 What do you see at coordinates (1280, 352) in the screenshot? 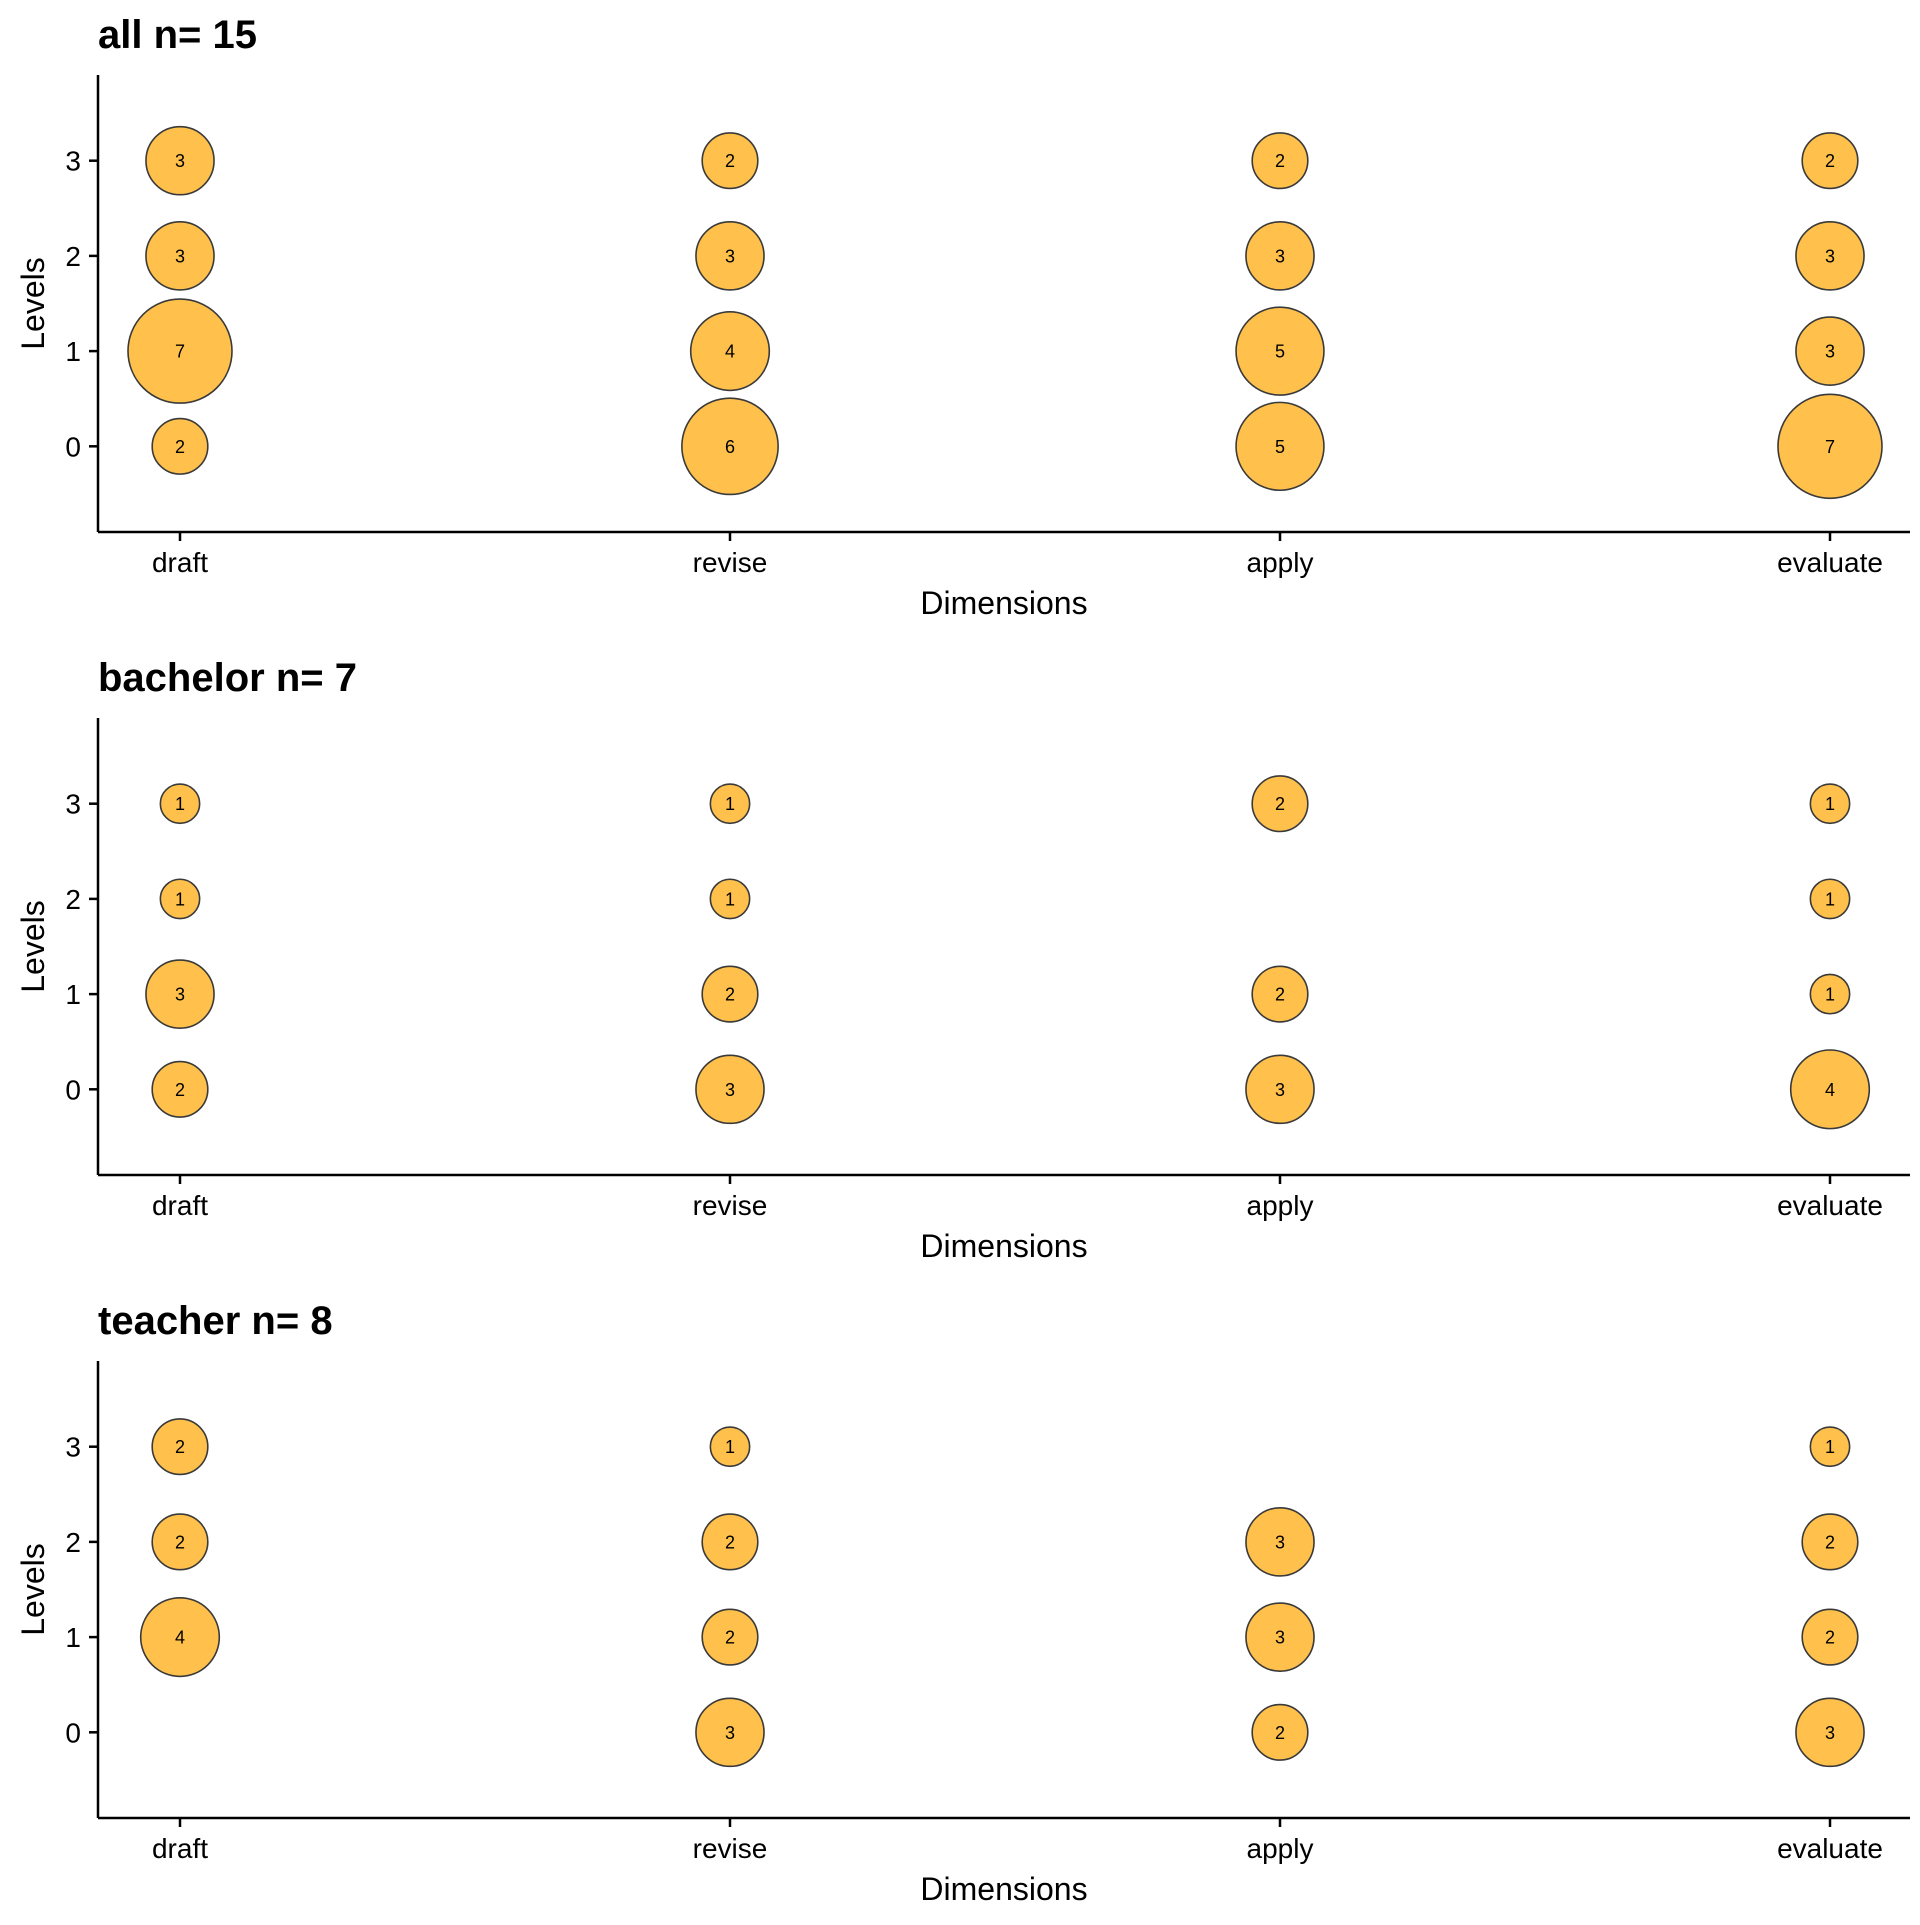
I see `bubble-value-label: 5` at bounding box center [1280, 352].